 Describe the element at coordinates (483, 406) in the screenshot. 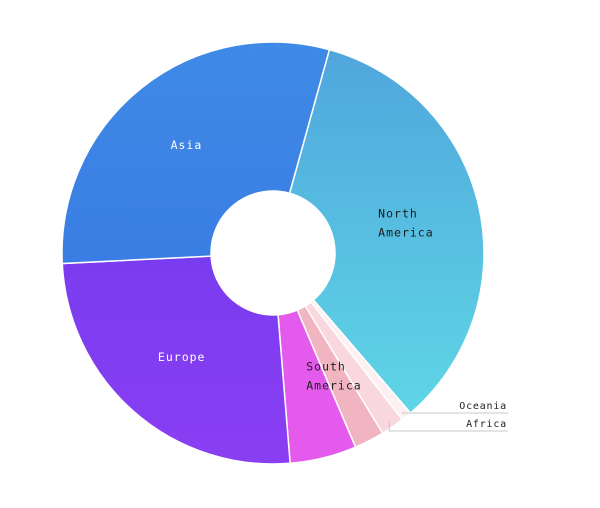

I see `callout-label-oceania: Oceania` at that location.